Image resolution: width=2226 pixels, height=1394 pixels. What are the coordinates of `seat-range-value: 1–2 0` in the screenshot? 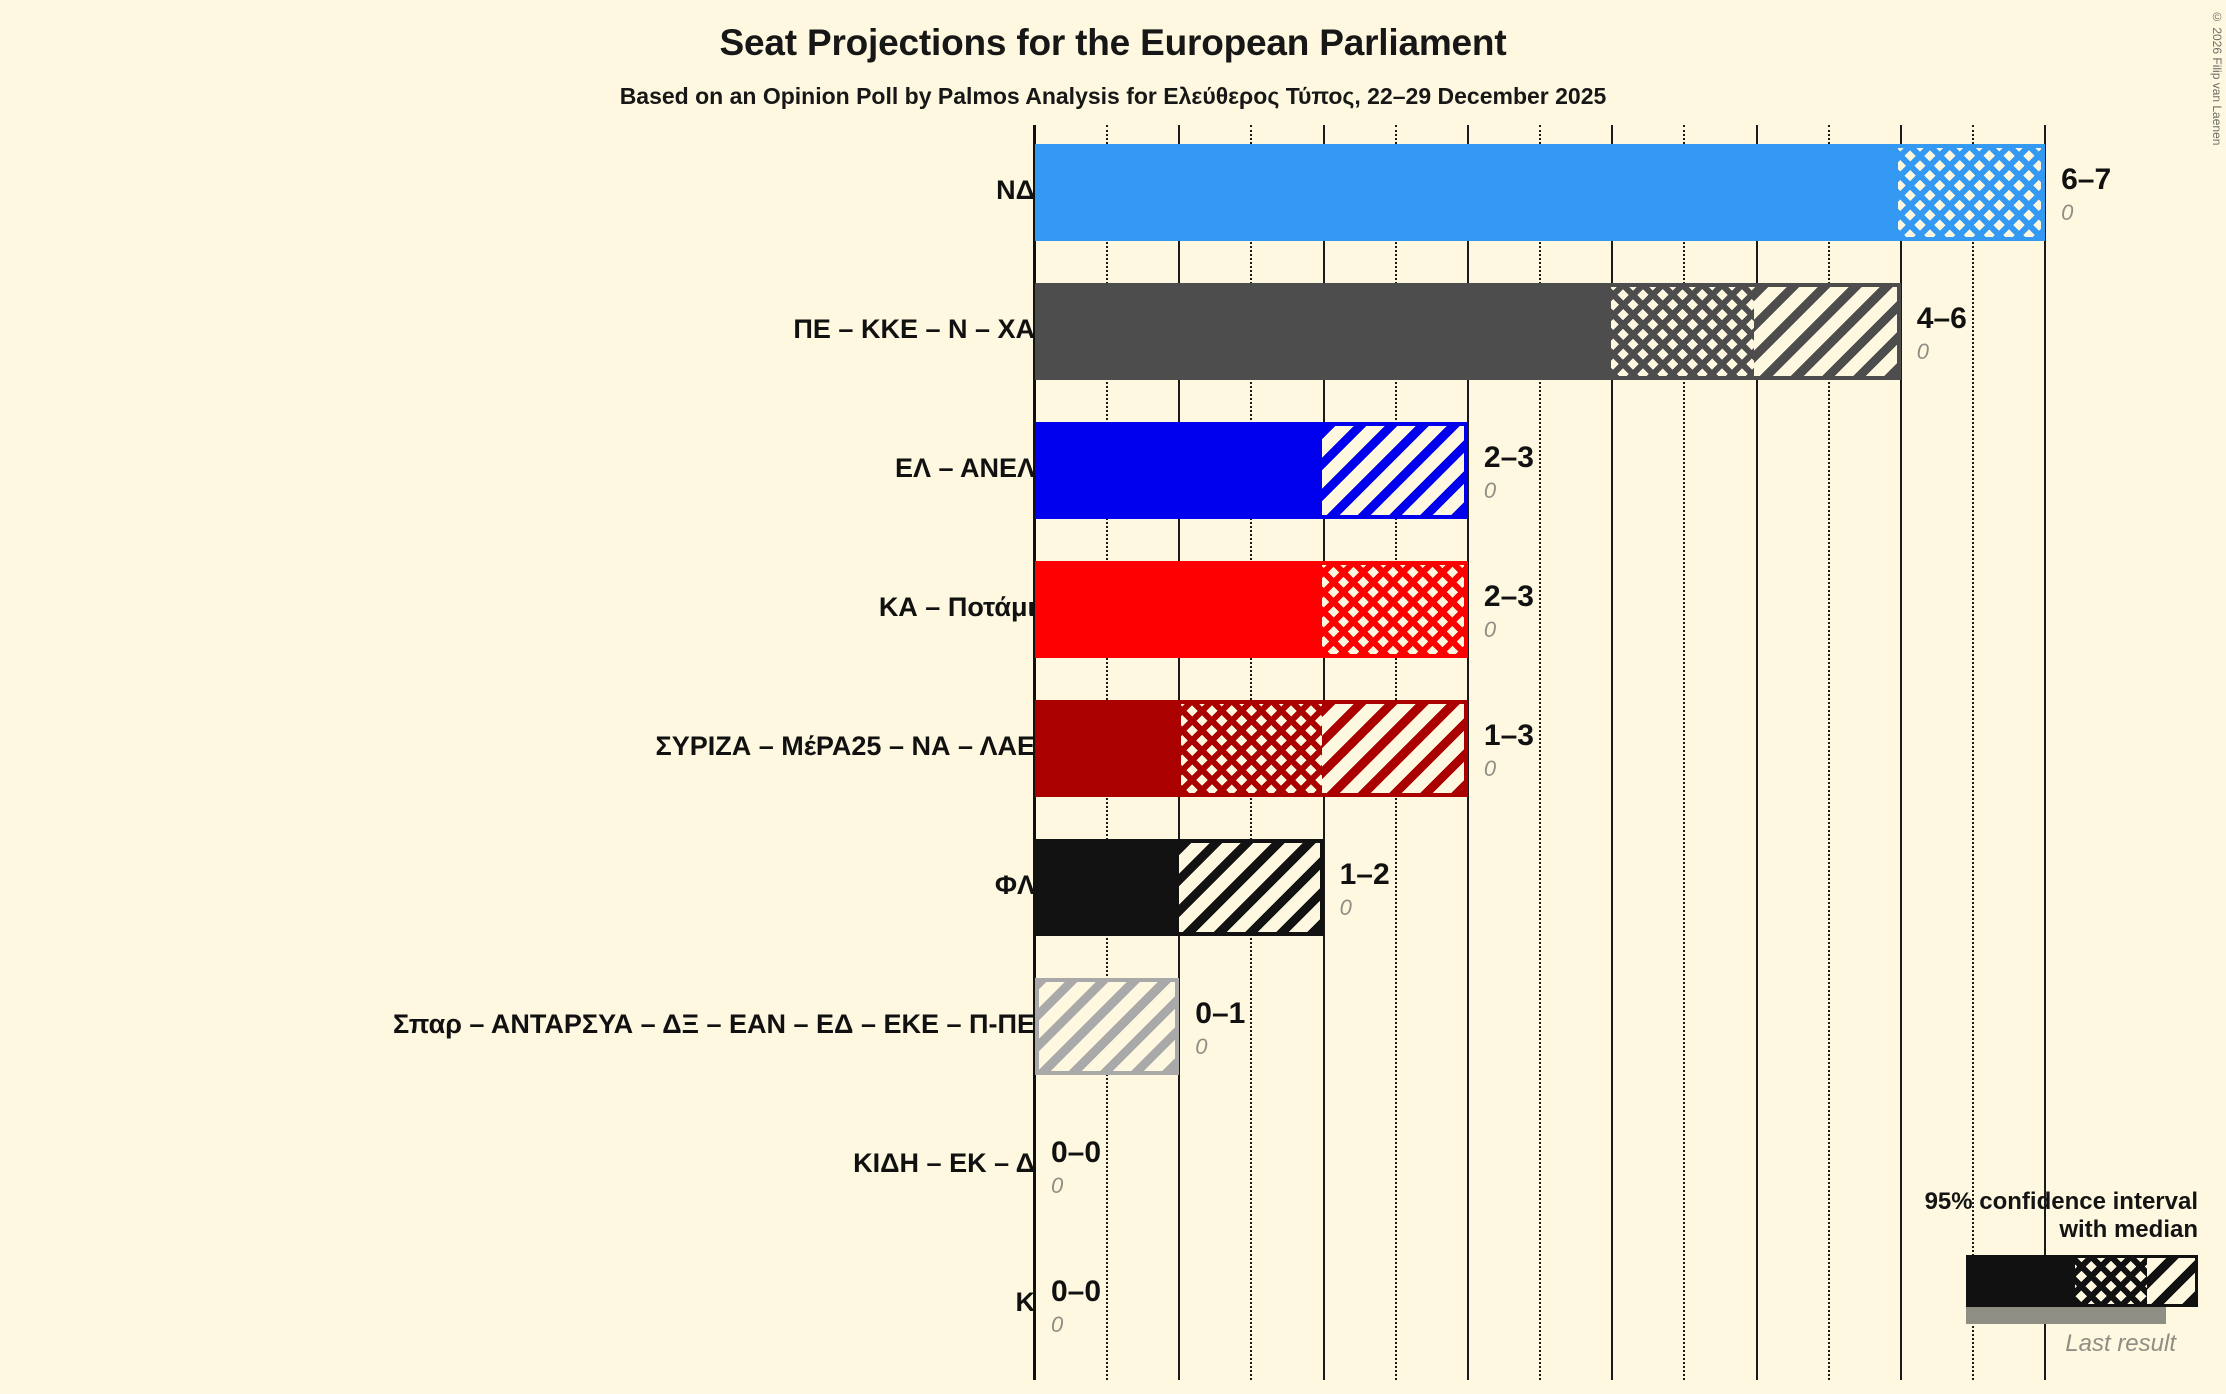 It's located at (1364, 888).